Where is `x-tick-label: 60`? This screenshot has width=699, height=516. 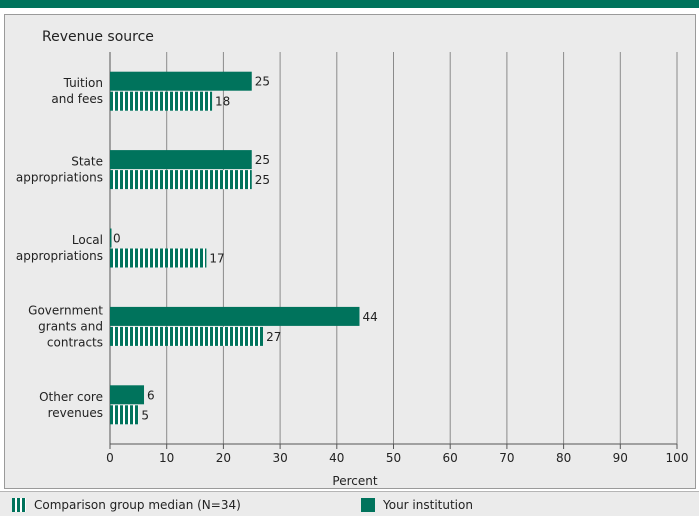 x-tick-label: 60 is located at coordinates (450, 458).